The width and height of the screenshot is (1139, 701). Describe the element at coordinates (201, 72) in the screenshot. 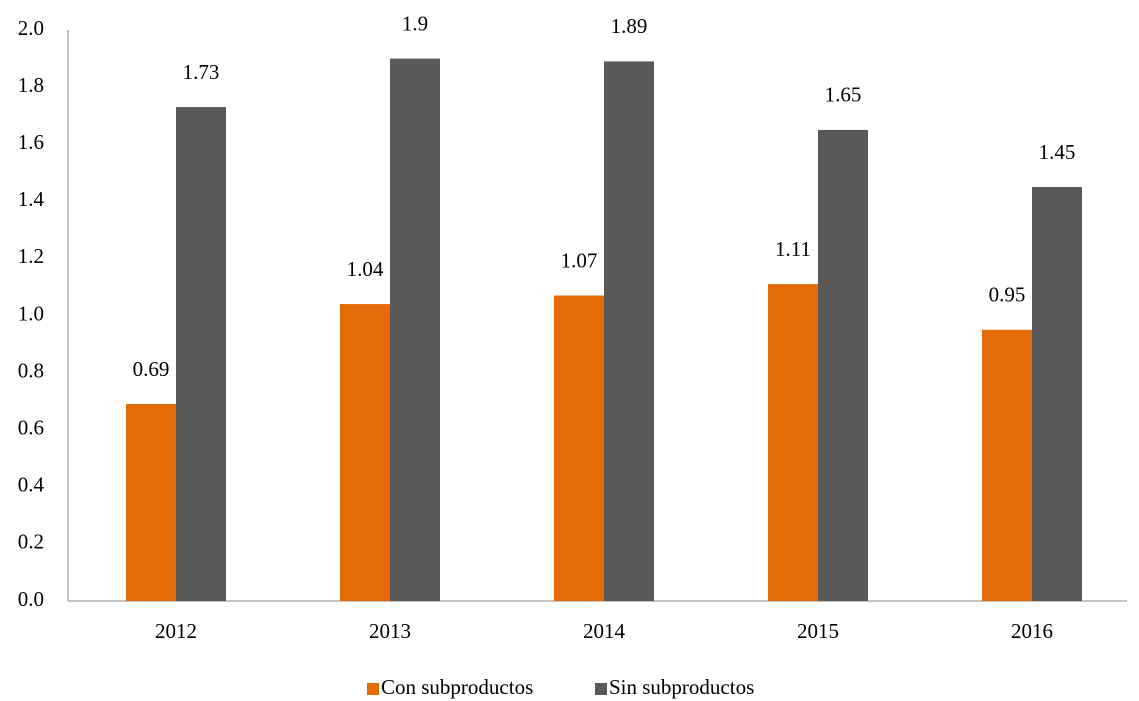

I see `data-label: 1.73` at that location.